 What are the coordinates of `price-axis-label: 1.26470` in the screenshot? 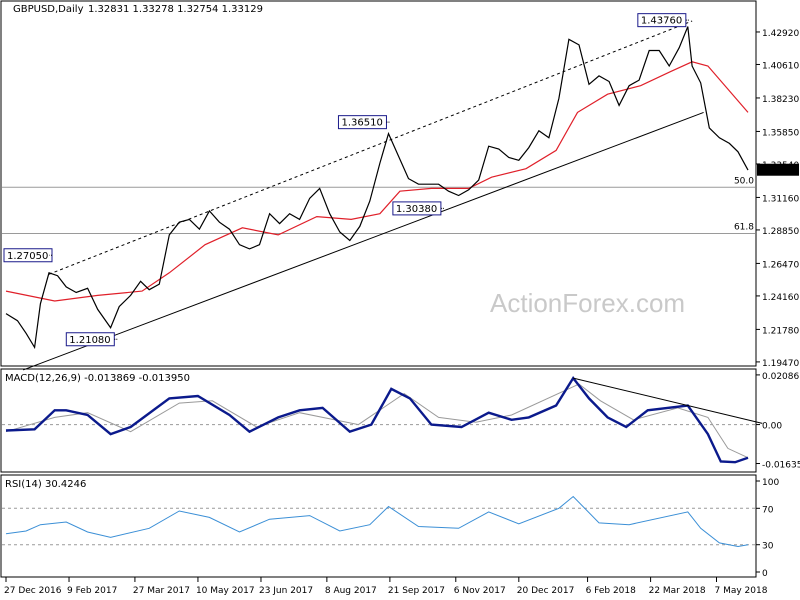 It's located at (780, 265).